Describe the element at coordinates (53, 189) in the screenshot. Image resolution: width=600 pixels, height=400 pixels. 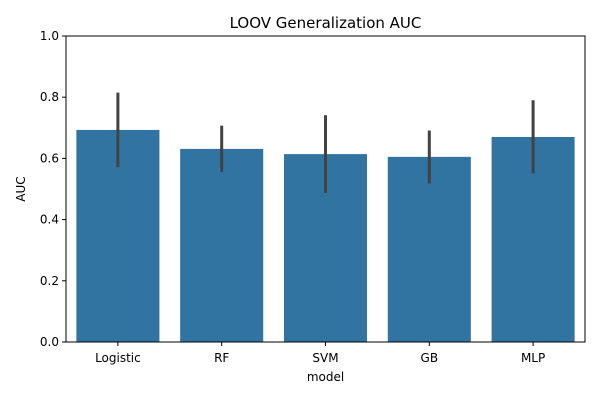
I see `y-axis: 0.0 0.2 0.4 0.6 0.8 1.0` at that location.